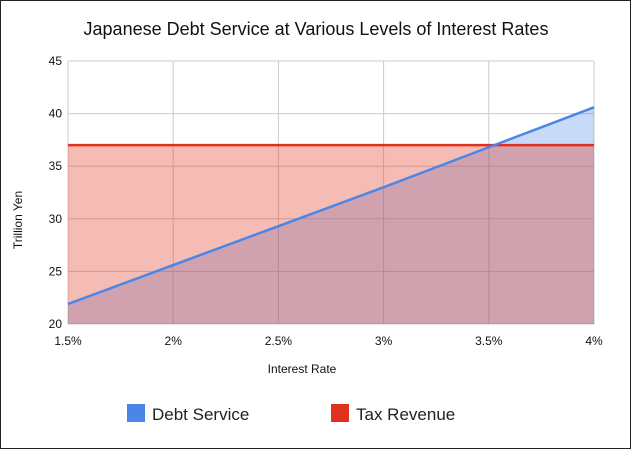  What do you see at coordinates (405, 414) in the screenshot?
I see `legend-label: Tax Revenue` at bounding box center [405, 414].